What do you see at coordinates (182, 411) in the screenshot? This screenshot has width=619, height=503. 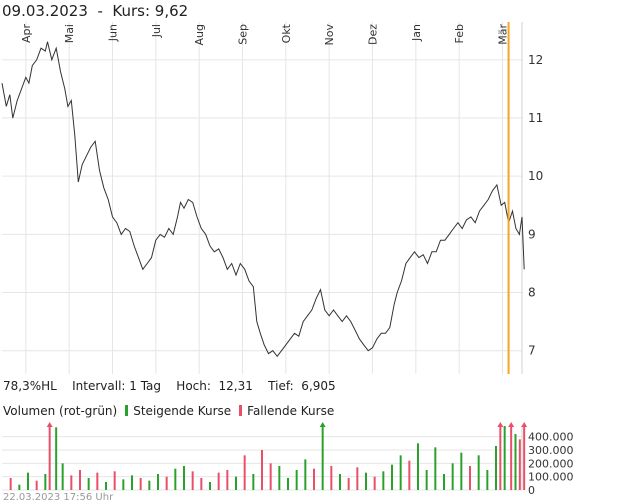 I see `legend-rising: Steigende Kurse` at bounding box center [182, 411].